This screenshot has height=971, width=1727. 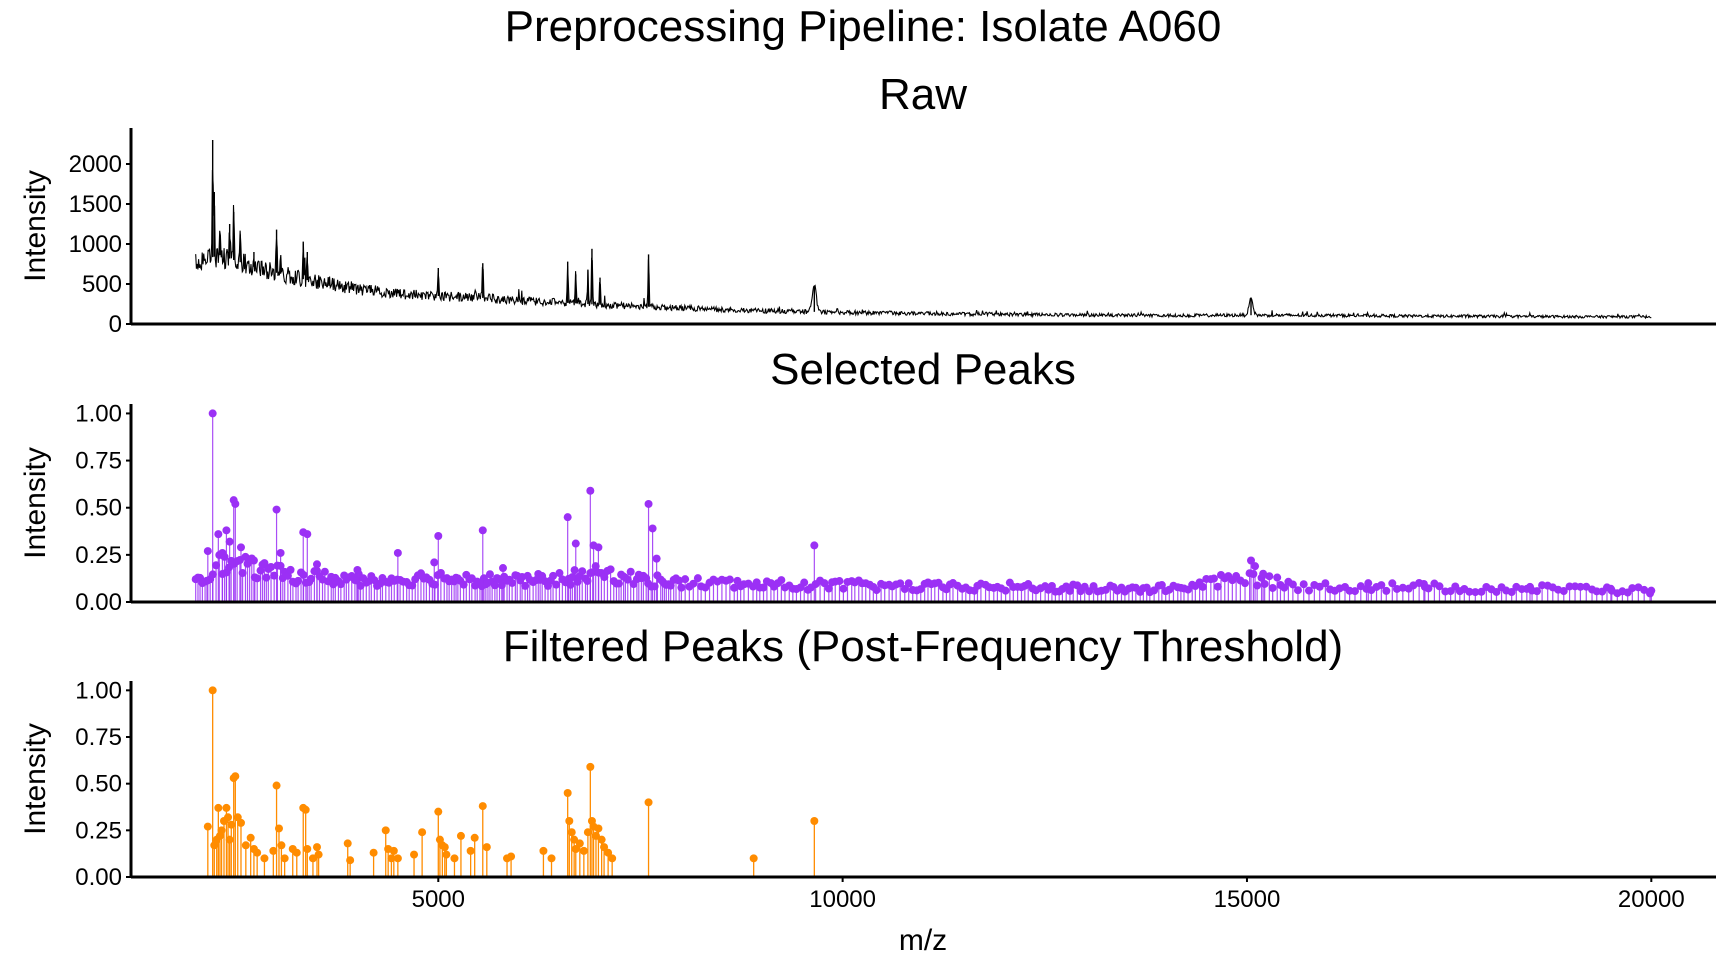 I want to click on raw-panel-title: Raw, so click(x=923, y=94).